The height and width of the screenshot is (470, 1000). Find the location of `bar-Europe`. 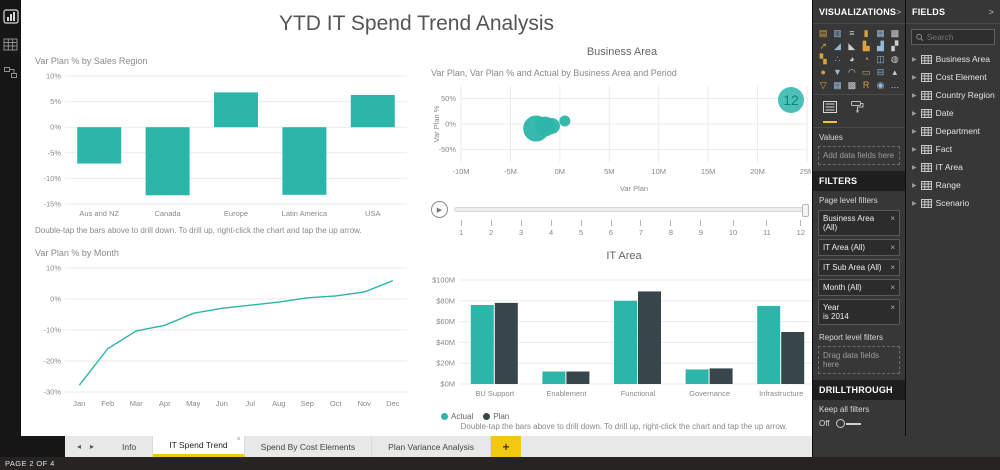

bar-Europe is located at coordinates (236, 110).